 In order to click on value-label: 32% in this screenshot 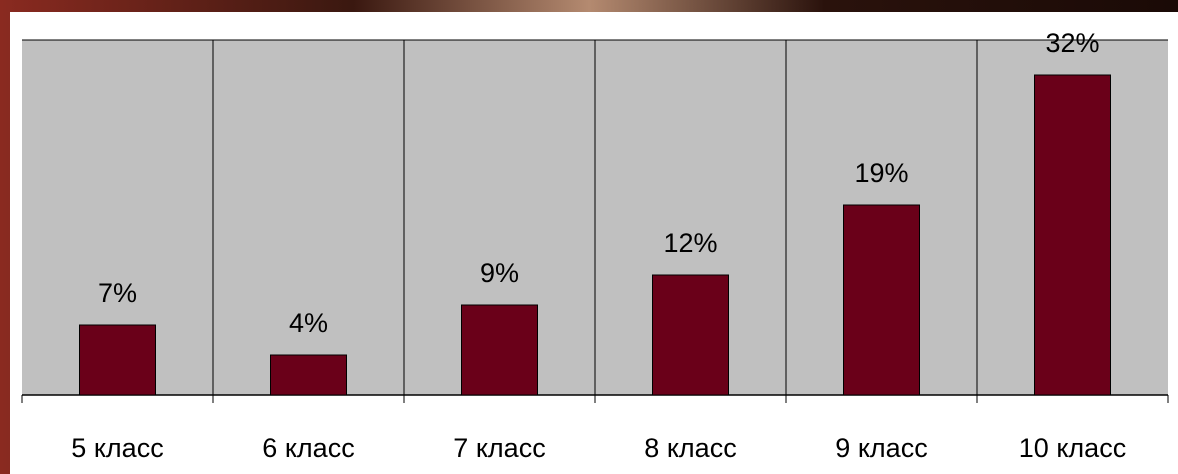, I will do `click(1072, 43)`.